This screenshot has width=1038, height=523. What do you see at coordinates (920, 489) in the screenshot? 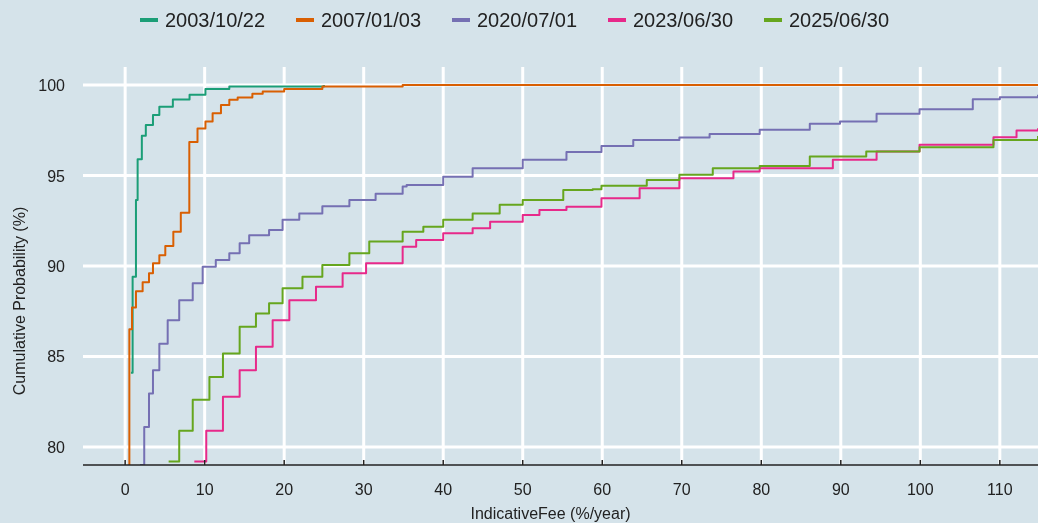
I see `x-tick-label: 100` at bounding box center [920, 489].